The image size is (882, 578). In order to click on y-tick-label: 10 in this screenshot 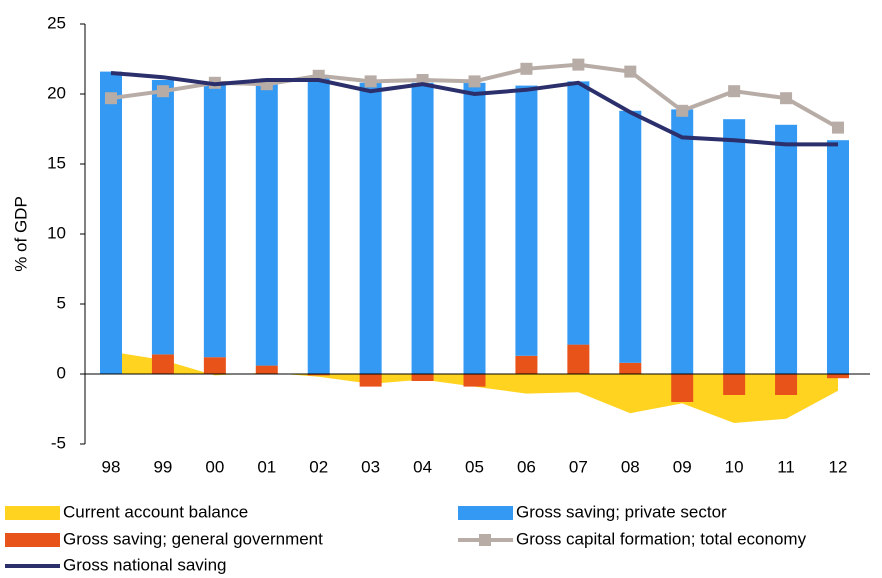, I will do `click(56, 232)`.